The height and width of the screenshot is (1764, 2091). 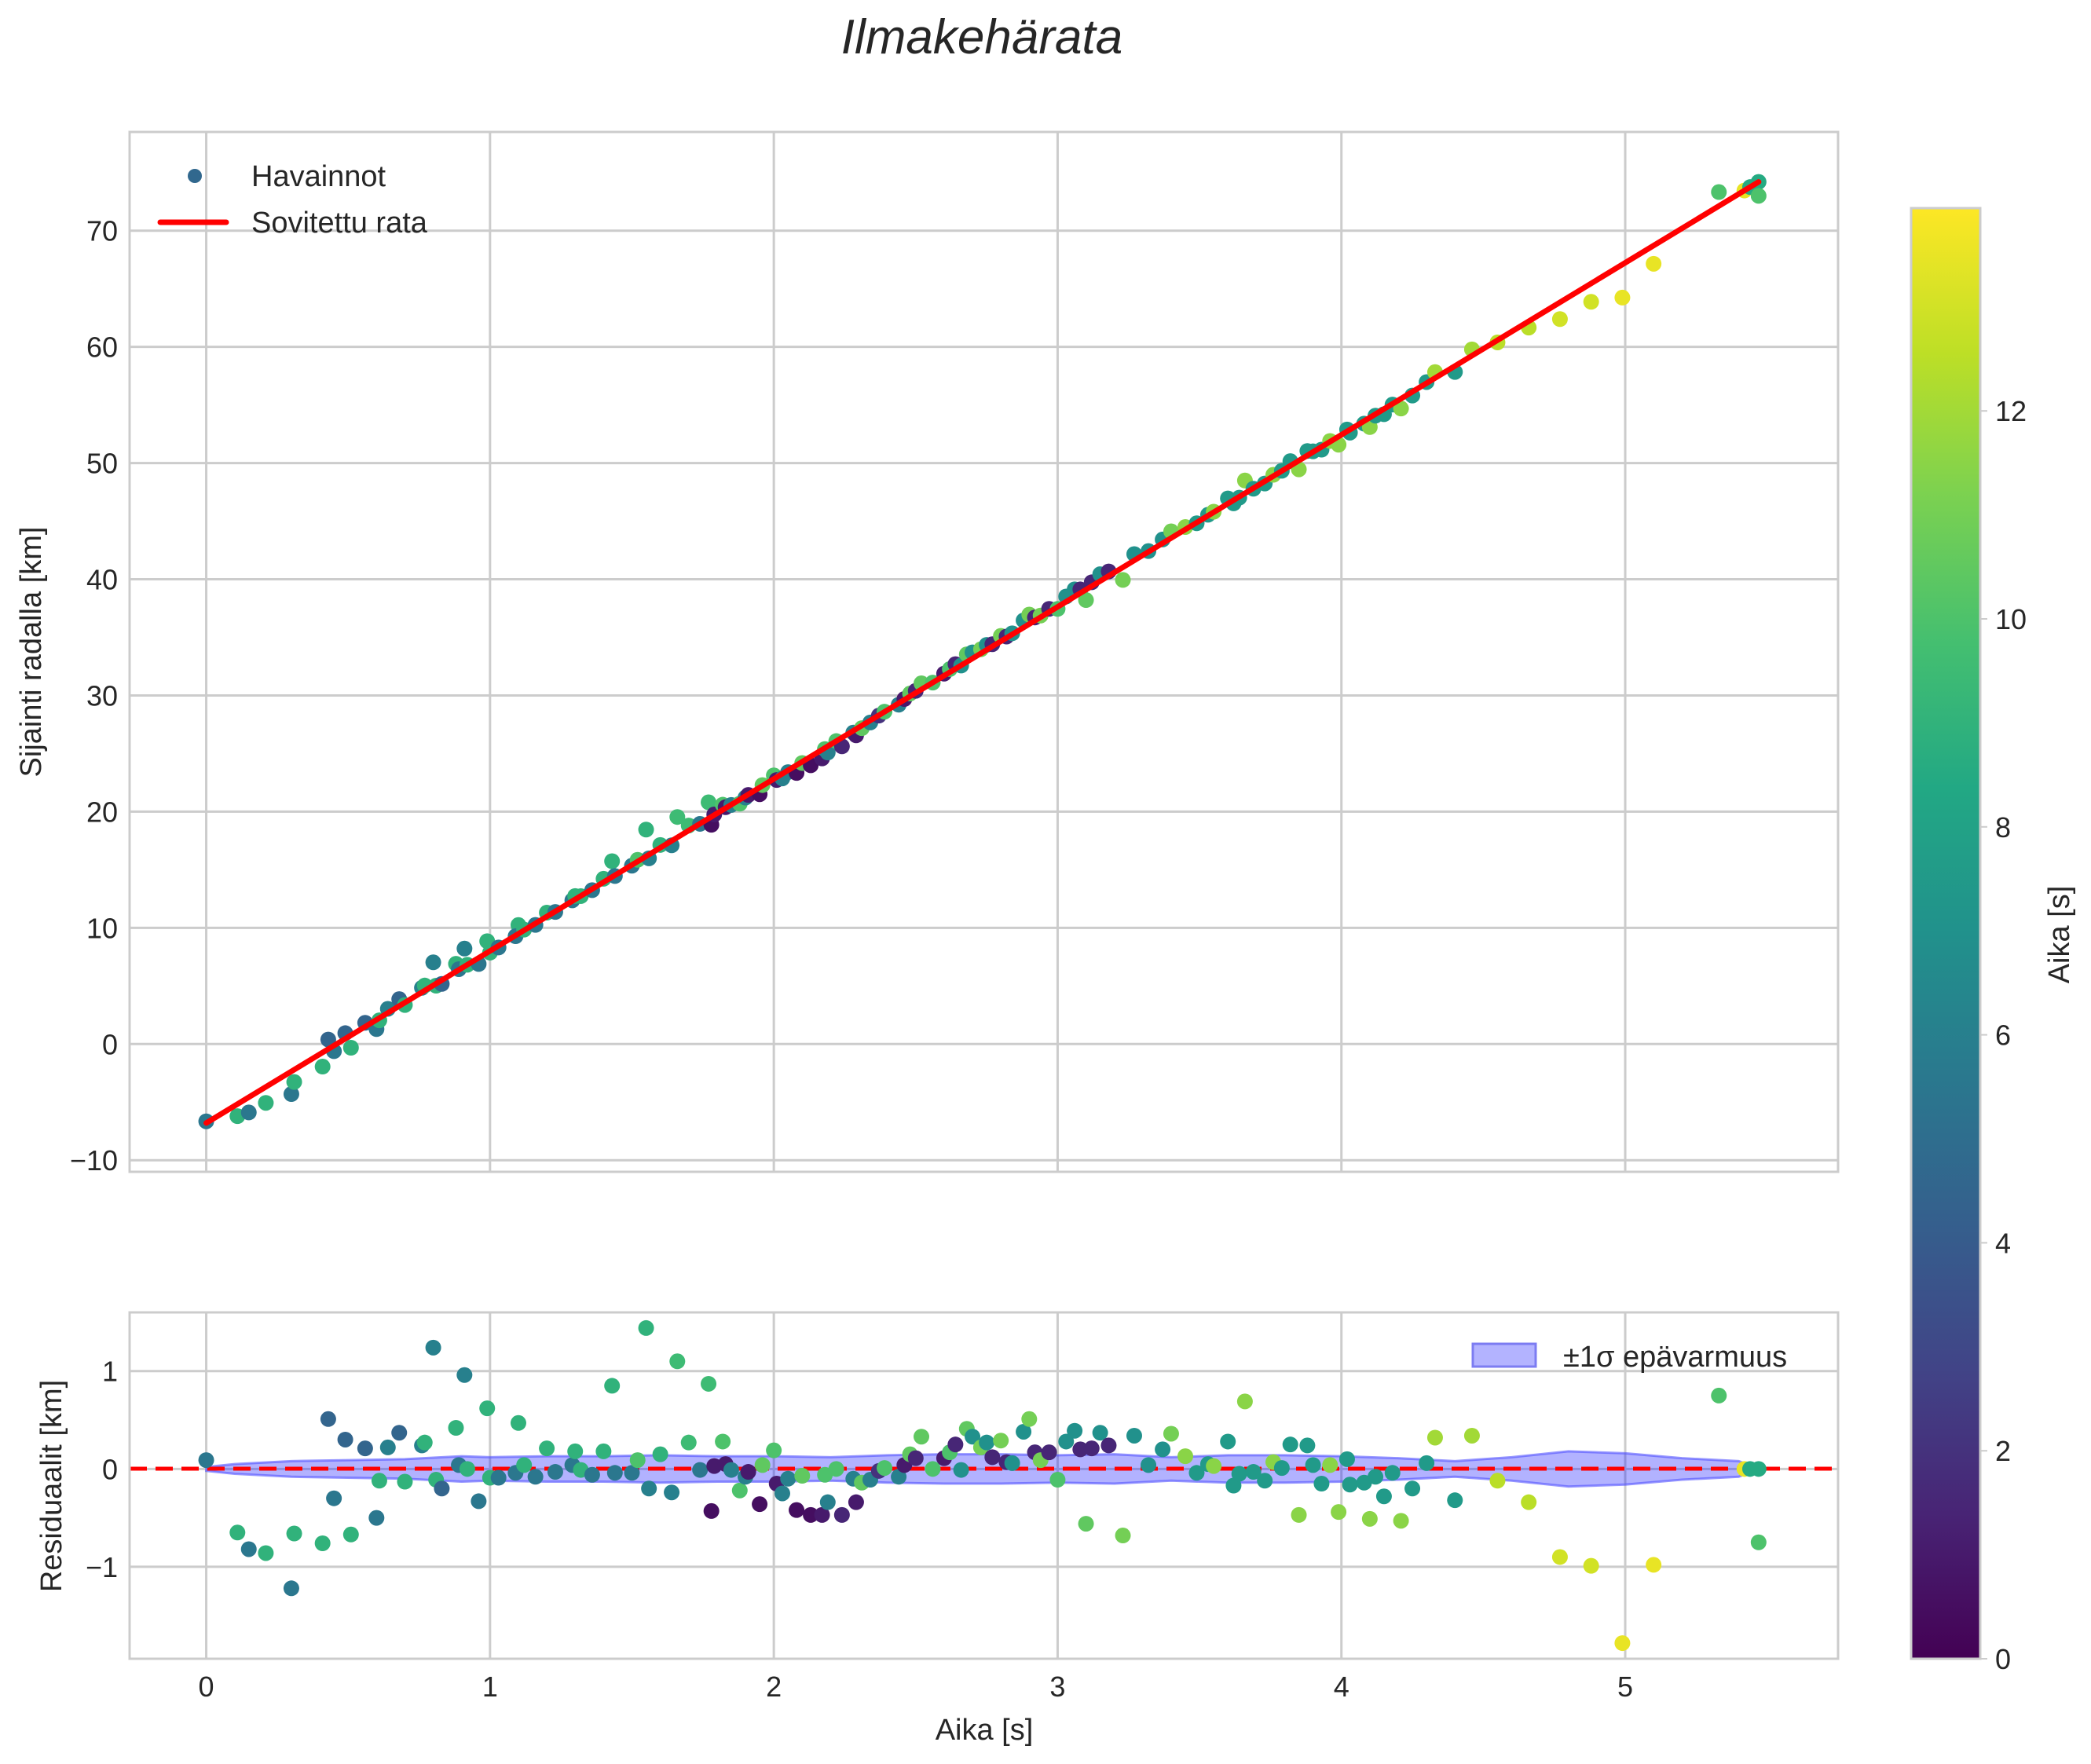 What do you see at coordinates (1993, 941) in the screenshot?
I see `colorbar: 0 2 4 6 8 10 12 Aika [s]` at bounding box center [1993, 941].